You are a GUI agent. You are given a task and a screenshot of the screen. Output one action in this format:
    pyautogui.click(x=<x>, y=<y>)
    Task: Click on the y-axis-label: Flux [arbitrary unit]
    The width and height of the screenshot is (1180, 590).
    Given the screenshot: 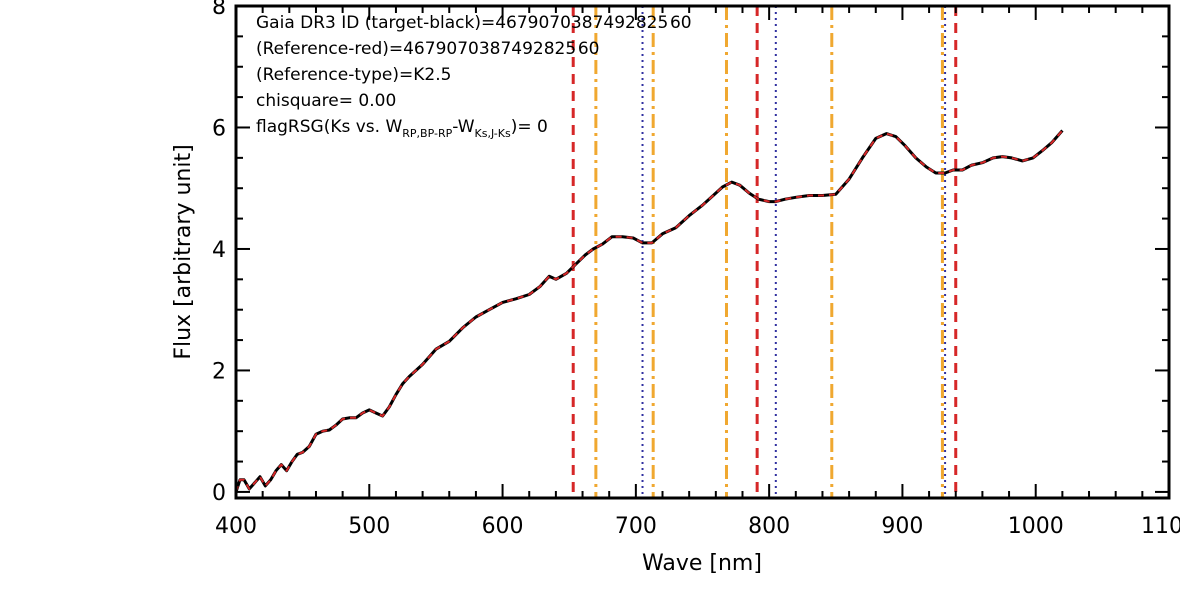 What is the action you would take?
    pyautogui.click(x=183, y=251)
    